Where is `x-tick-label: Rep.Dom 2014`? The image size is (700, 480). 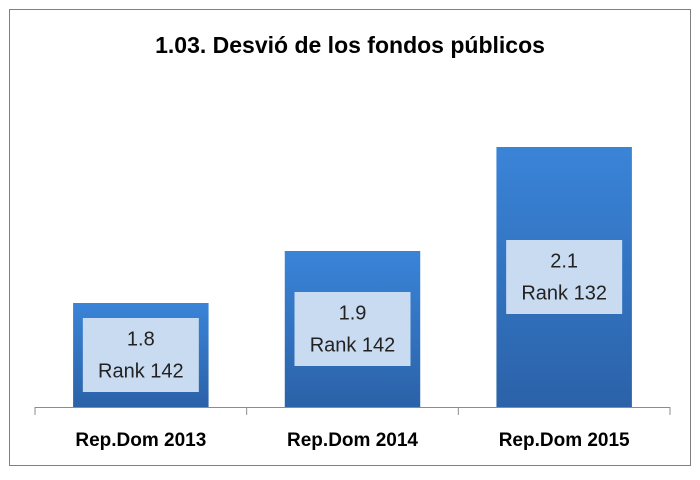 x-tick-label: Rep.Dom 2014 is located at coordinates (352, 440).